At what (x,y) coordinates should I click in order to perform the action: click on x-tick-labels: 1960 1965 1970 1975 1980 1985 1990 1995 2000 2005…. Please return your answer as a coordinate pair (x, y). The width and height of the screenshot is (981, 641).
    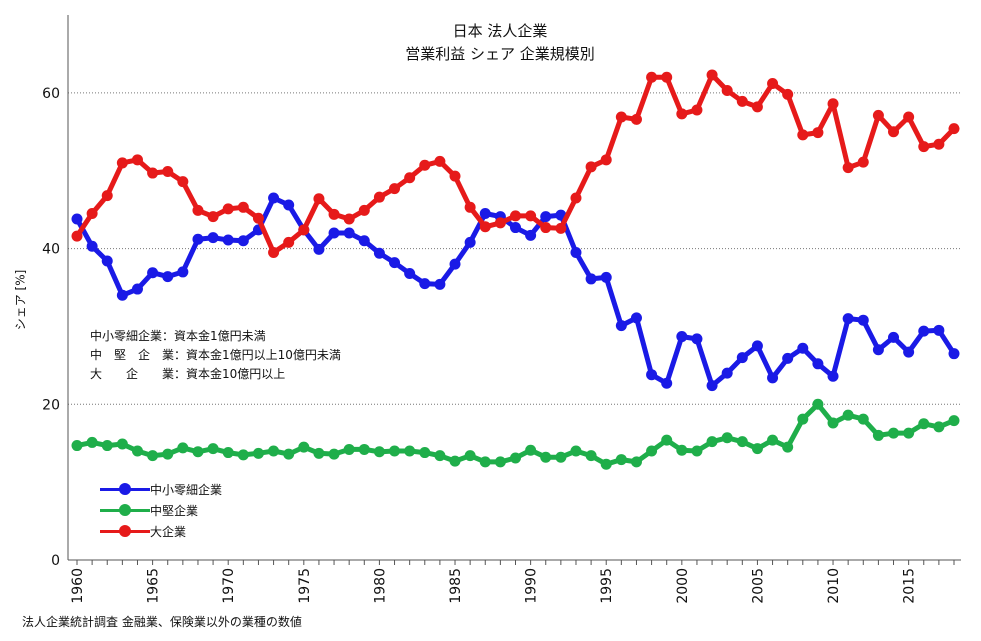
    Looking at the image, I should click on (494, 586).